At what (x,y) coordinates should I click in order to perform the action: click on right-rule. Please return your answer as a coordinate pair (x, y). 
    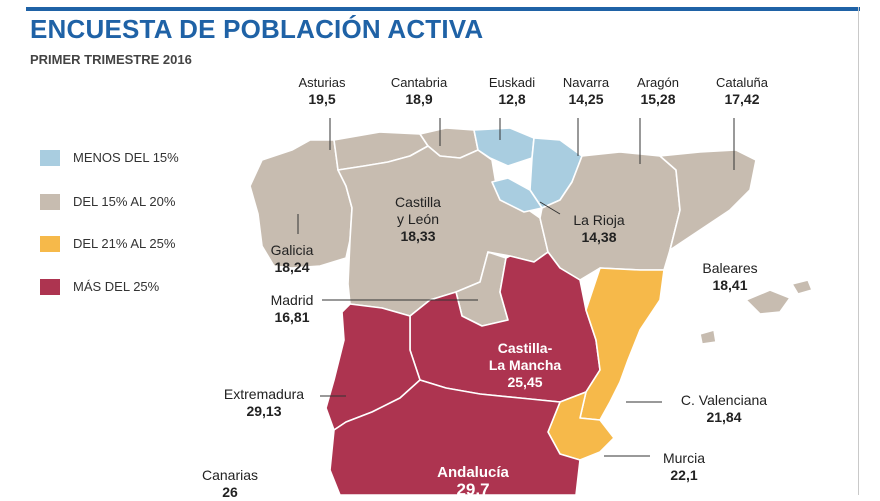
    Looking at the image, I should click on (858, 251).